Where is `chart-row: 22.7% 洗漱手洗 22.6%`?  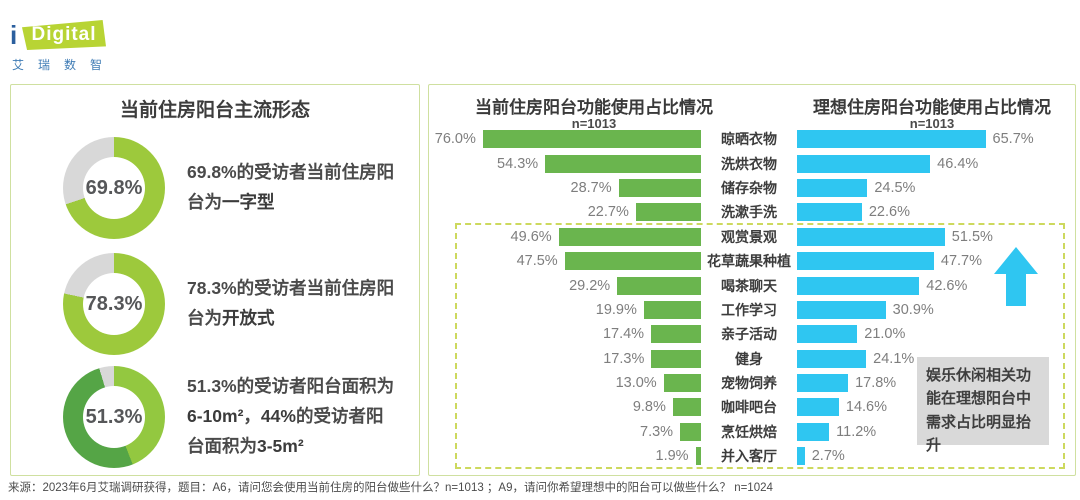
chart-row: 22.7% 洗漱手洗 22.6% is located at coordinates (752, 212).